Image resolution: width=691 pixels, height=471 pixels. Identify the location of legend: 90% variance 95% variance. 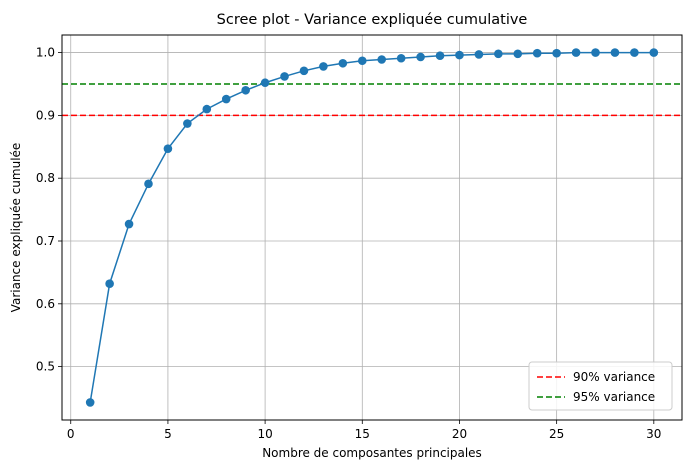
(600, 386).